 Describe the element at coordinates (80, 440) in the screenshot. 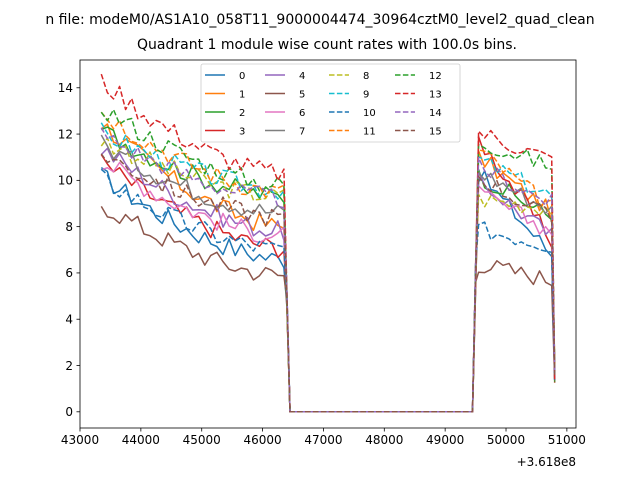

I see `x-tick-label-43000: 43000` at that location.